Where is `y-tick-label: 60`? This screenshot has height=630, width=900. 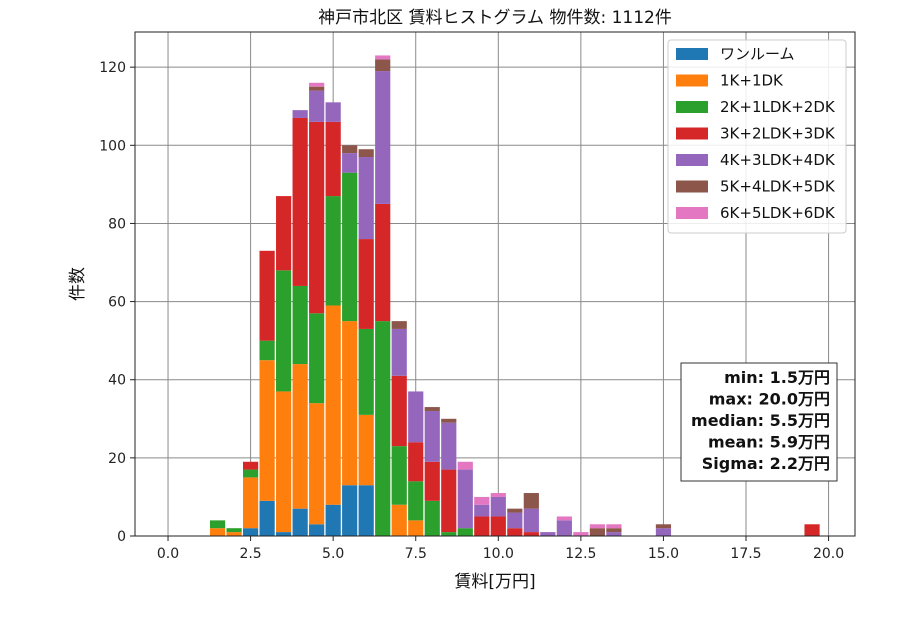 y-tick-label: 60 is located at coordinates (117, 303).